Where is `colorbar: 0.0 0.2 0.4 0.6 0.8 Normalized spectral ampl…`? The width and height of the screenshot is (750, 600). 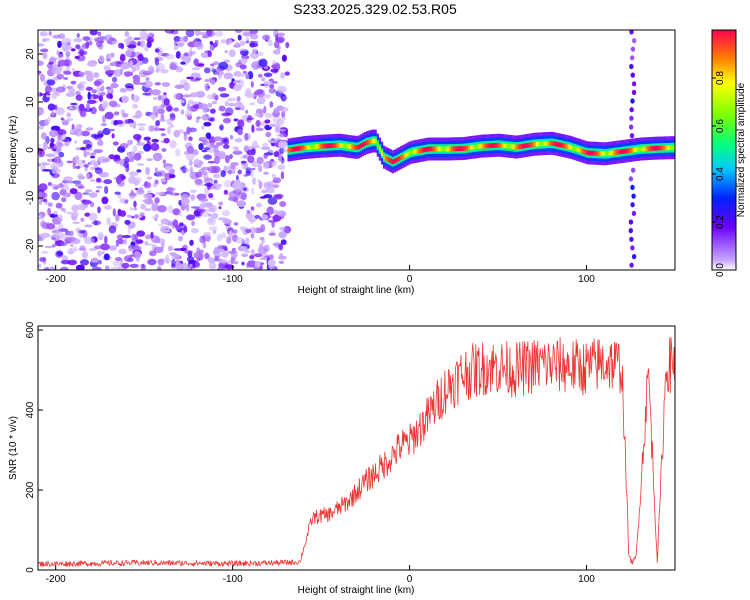 colorbar: 0.0 0.2 0.4 0.6 0.8 Normalized spectral ampl… is located at coordinates (729, 153).